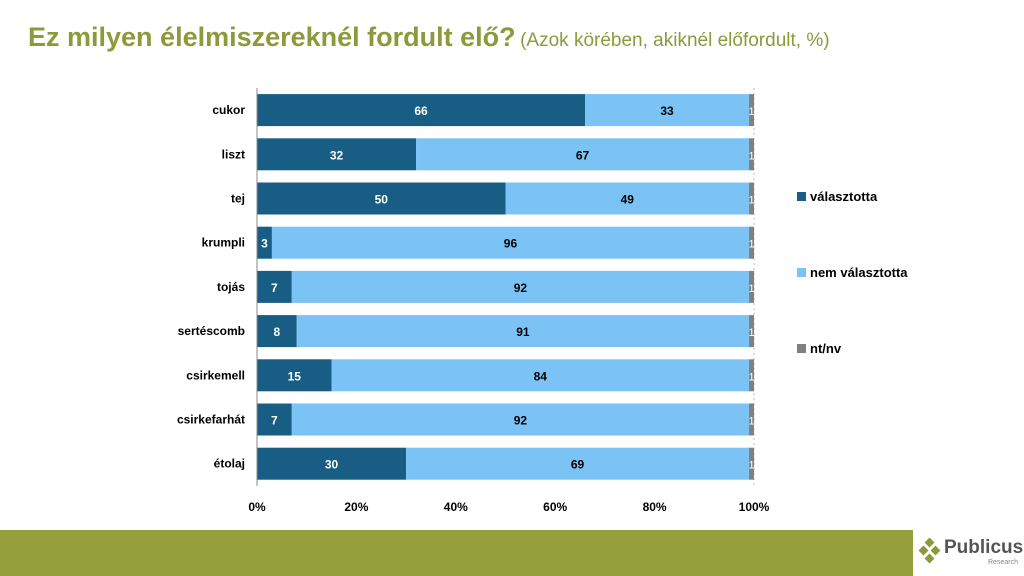 This screenshot has width=1024, height=576. What do you see at coordinates (456, 553) in the screenshot?
I see `footer-bar` at bounding box center [456, 553].